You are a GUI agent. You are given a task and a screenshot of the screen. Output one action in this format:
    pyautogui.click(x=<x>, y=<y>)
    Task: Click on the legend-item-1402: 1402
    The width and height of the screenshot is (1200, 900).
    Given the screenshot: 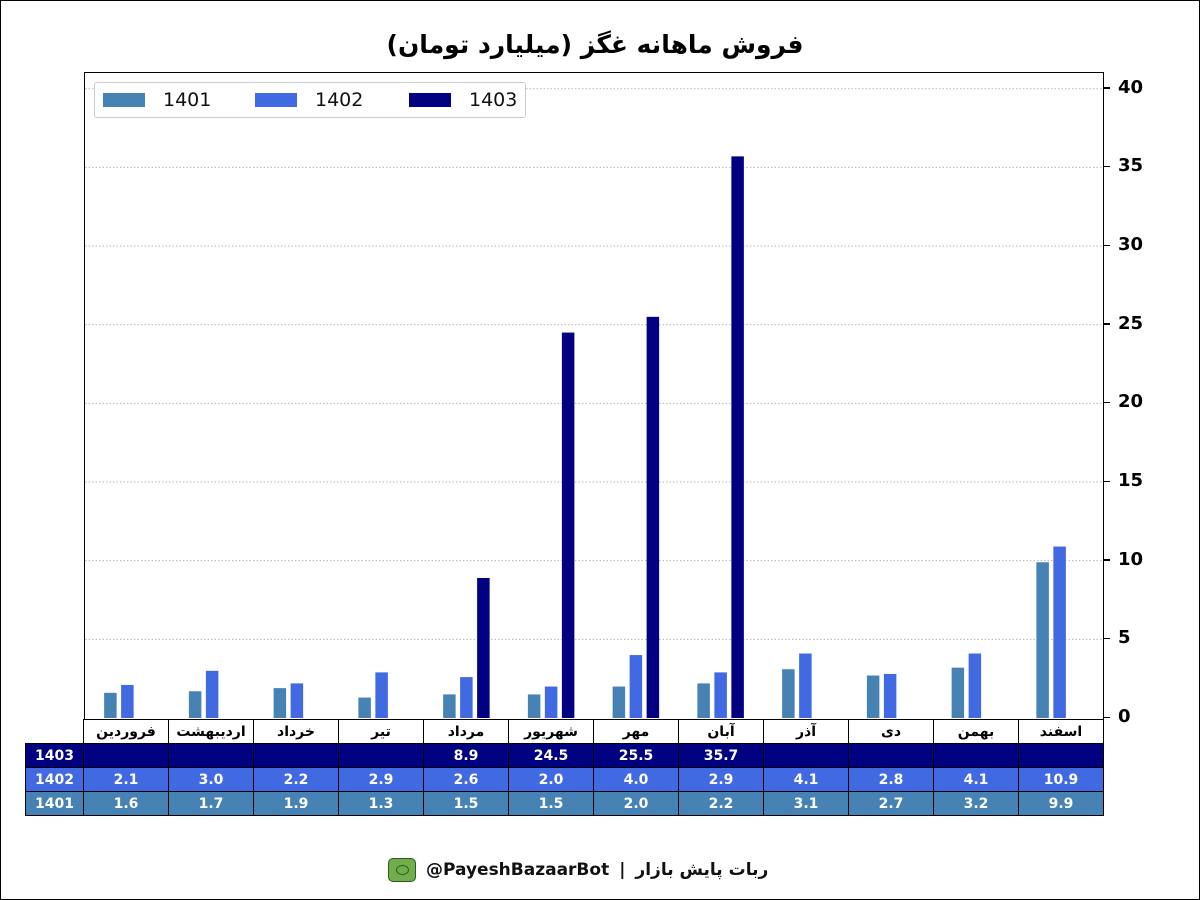 What is the action you would take?
    pyautogui.click(x=309, y=100)
    